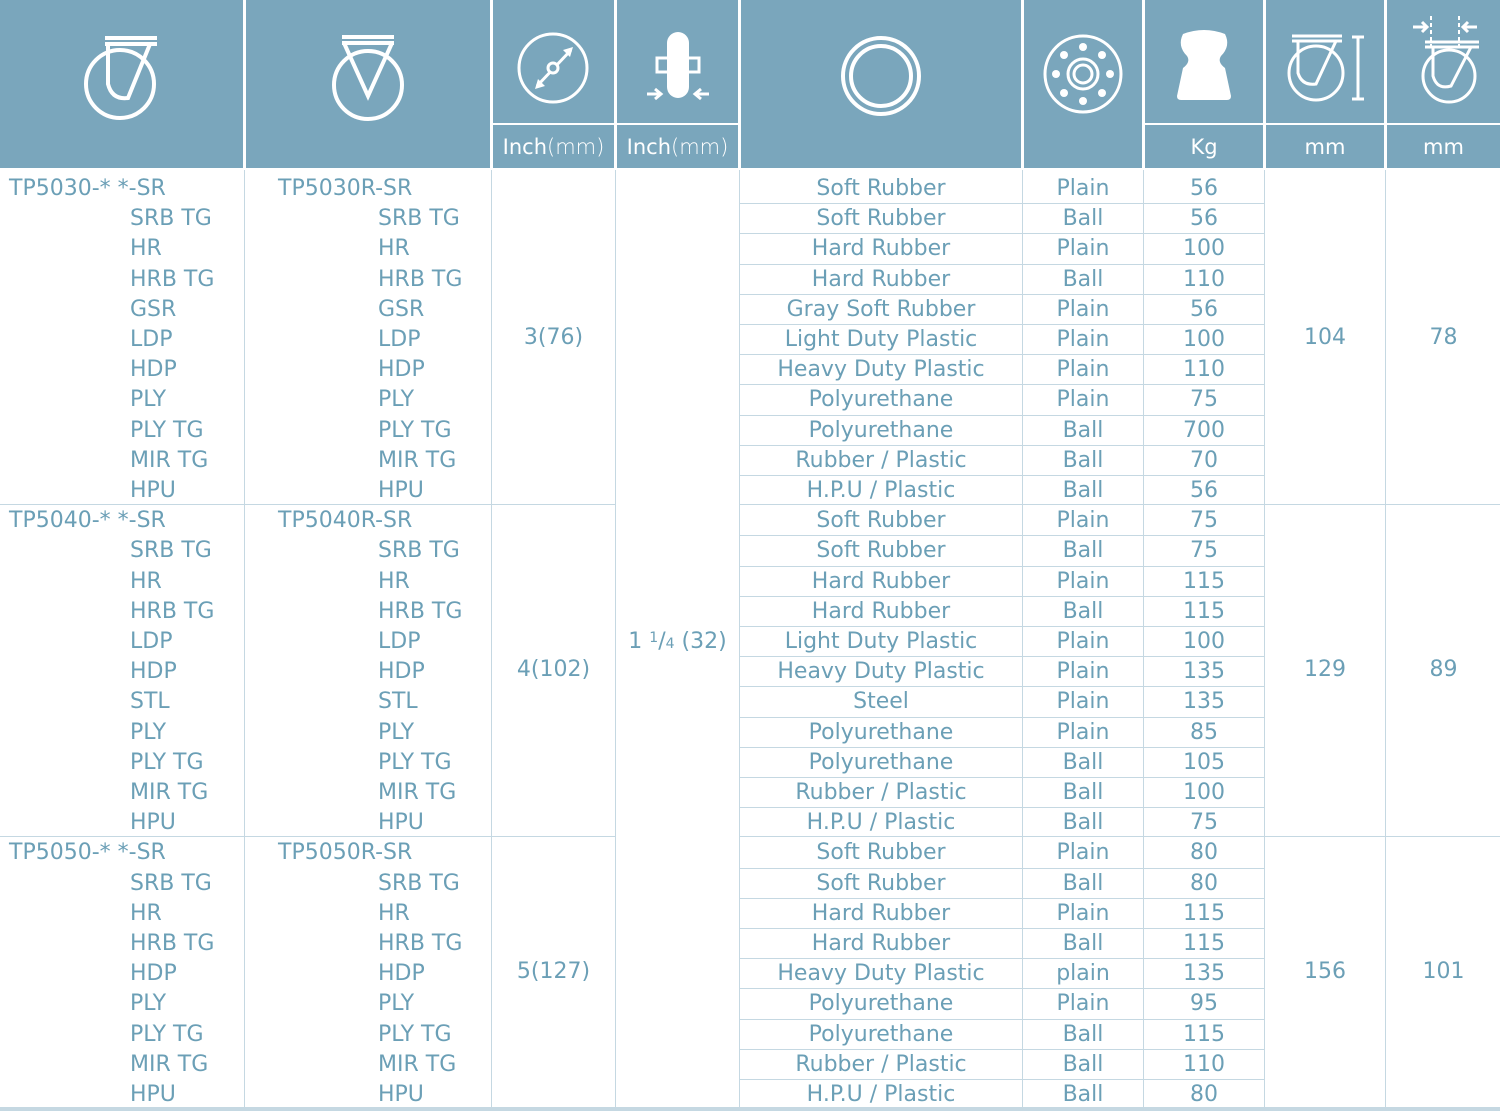 The image size is (1500, 1111). Describe the element at coordinates (881, 279) in the screenshot. I see `material-cell: Hard Rubber` at that location.